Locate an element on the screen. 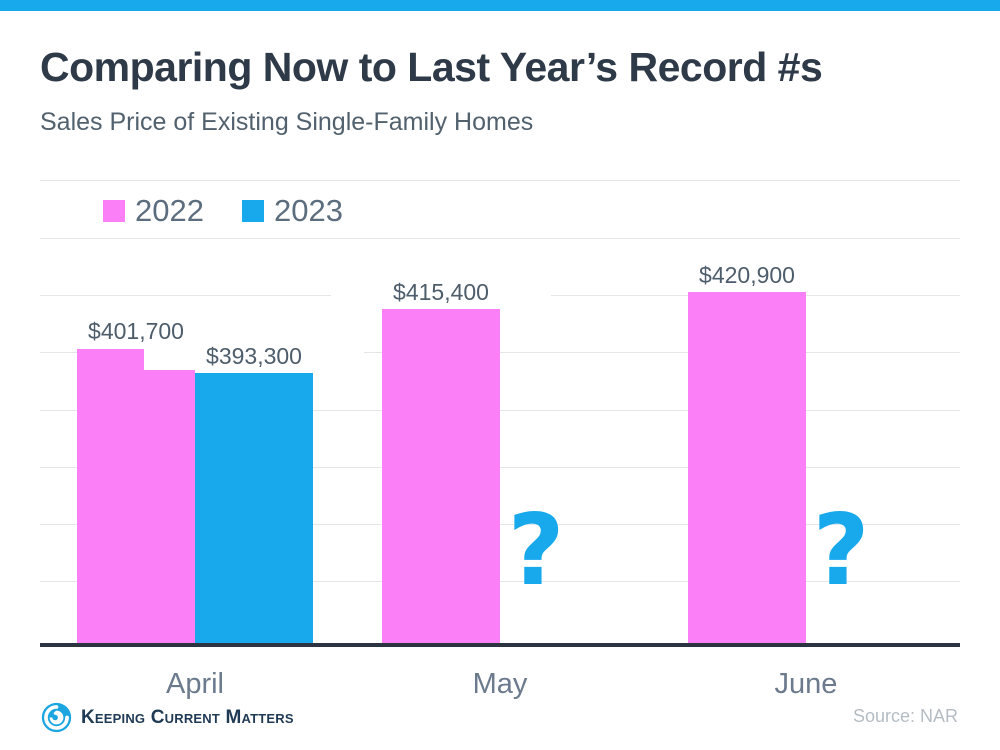 Image resolution: width=1000 pixels, height=750 pixels. page-title: Comparing Now to Last Year’s Record #s is located at coordinates (431, 67).